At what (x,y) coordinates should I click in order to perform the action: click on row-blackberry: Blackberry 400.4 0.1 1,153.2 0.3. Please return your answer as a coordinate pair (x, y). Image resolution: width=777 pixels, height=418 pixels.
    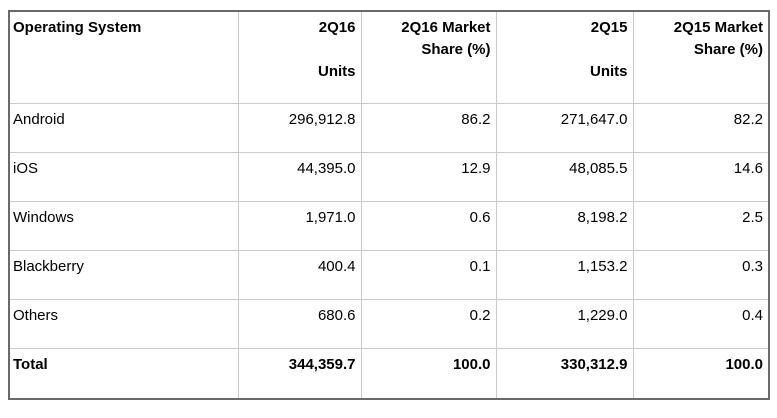
    Looking at the image, I should click on (389, 275).